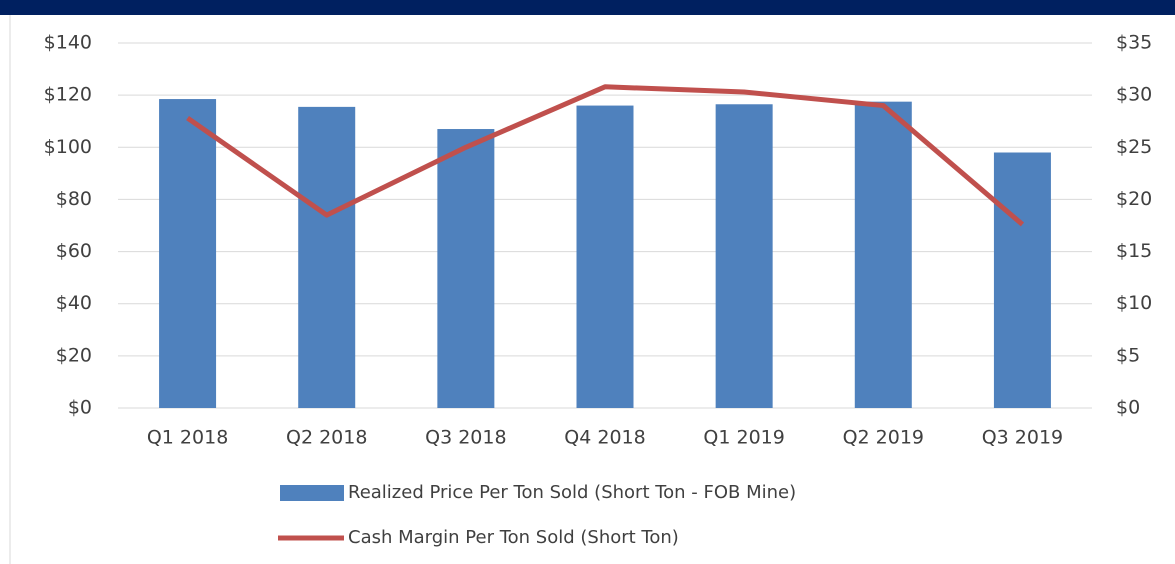 The image size is (1175, 564). What do you see at coordinates (74, 303) in the screenshot?
I see `y-tick-label: $40` at bounding box center [74, 303].